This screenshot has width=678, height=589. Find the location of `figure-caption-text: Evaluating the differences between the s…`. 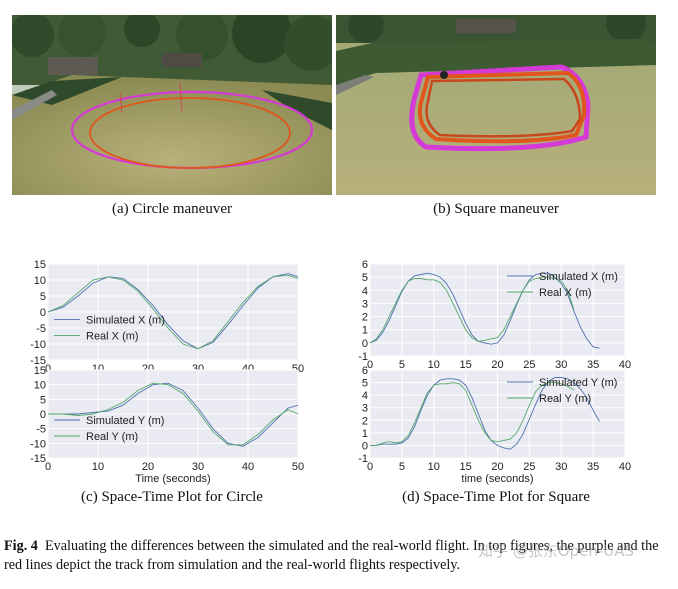

figure-caption-text: Evaluating the differences between the s… is located at coordinates (331, 555).